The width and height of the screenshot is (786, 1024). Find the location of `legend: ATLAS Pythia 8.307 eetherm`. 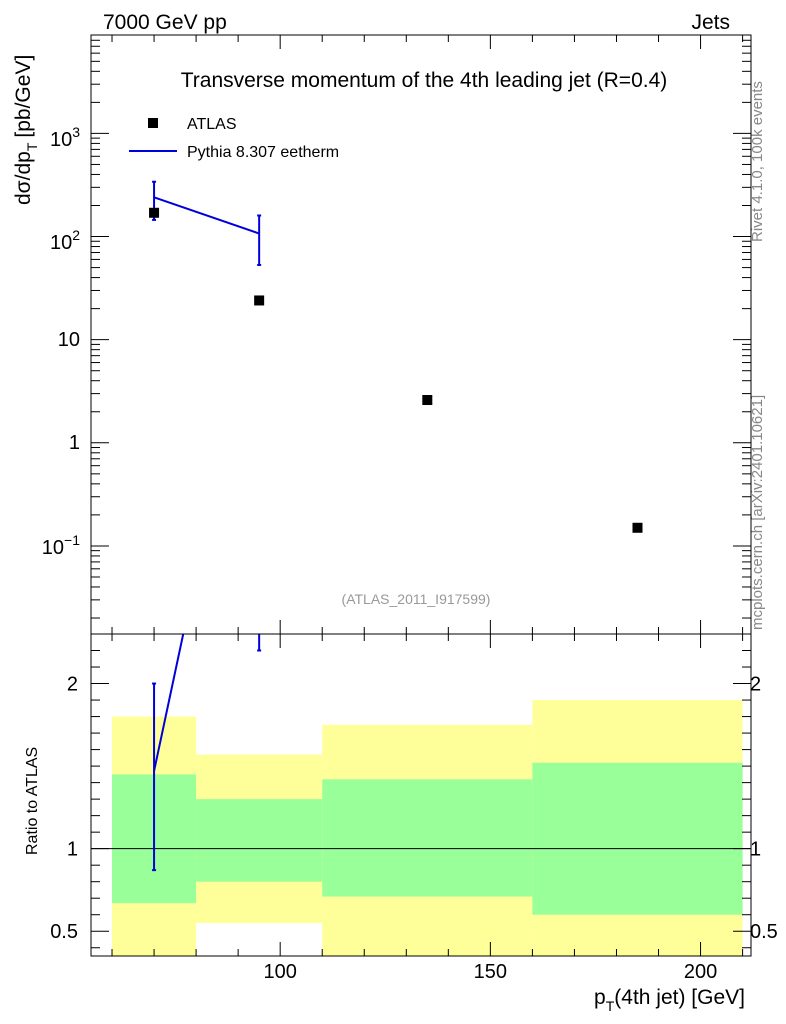

legend: ATLAS Pythia 8.307 eetherm is located at coordinates (234, 138).